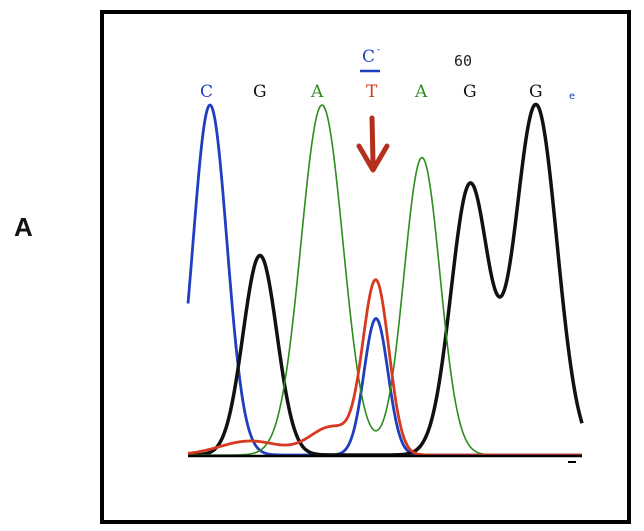 Image resolution: width=644 pixels, height=531 pixels. What do you see at coordinates (421, 92) in the screenshot?
I see `base-call-5: A` at bounding box center [421, 92].